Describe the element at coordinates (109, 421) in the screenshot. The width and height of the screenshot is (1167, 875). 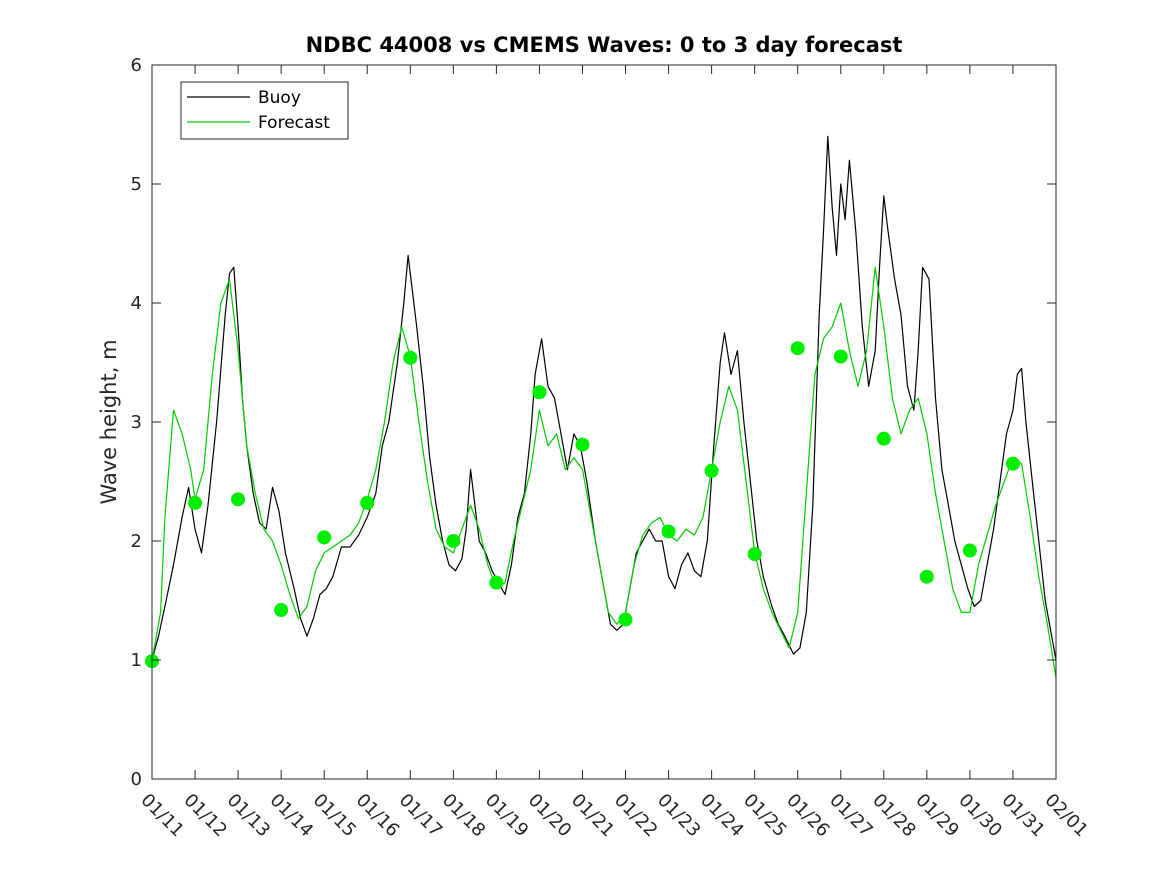
I see `y-axis-label: Wave height, m` at that location.